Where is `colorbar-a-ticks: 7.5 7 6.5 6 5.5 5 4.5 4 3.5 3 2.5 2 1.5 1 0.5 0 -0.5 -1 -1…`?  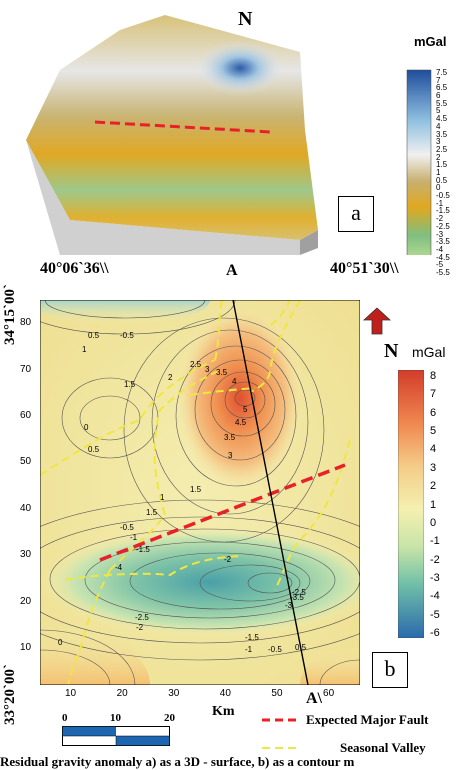
colorbar-a-ticks: 7.5 7 6.5 6 5.5 5 4.5 4 3.5 3 2.5 2 1.5 1 0.5 0 -0.5 -1 -1… is located at coordinates (454, 172).